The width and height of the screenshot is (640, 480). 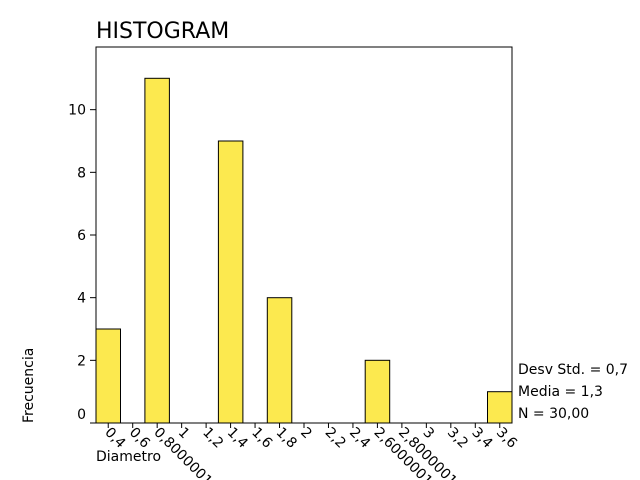 What do you see at coordinates (114, 438) in the screenshot?
I see `x-tick-label: 0,4` at bounding box center [114, 438].